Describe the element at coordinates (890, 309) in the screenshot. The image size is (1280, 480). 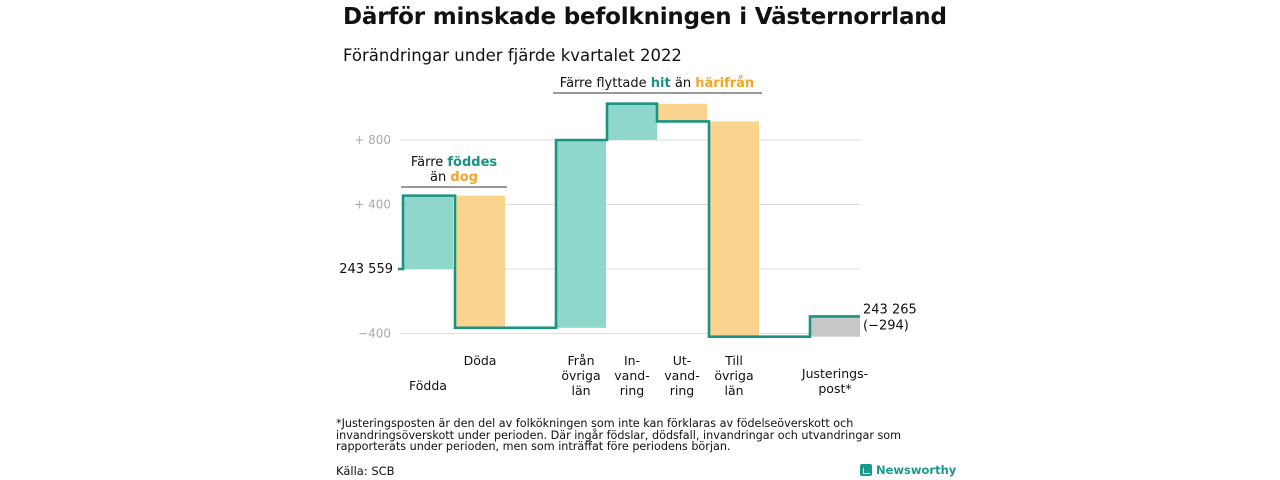
I see `end-value-label: 243 265` at that location.